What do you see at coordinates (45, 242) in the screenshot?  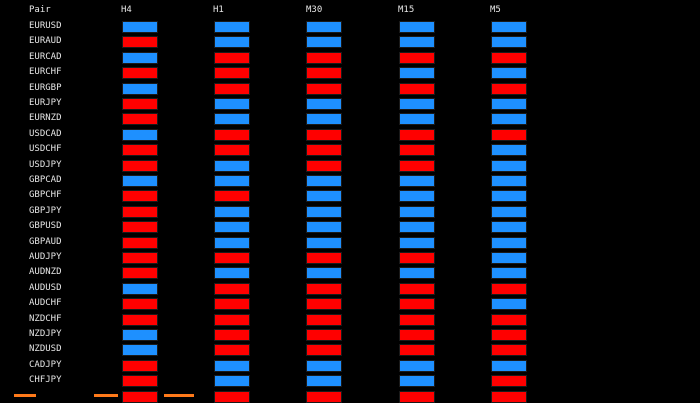 I see `pair-label: GBPAUD` at bounding box center [45, 242].